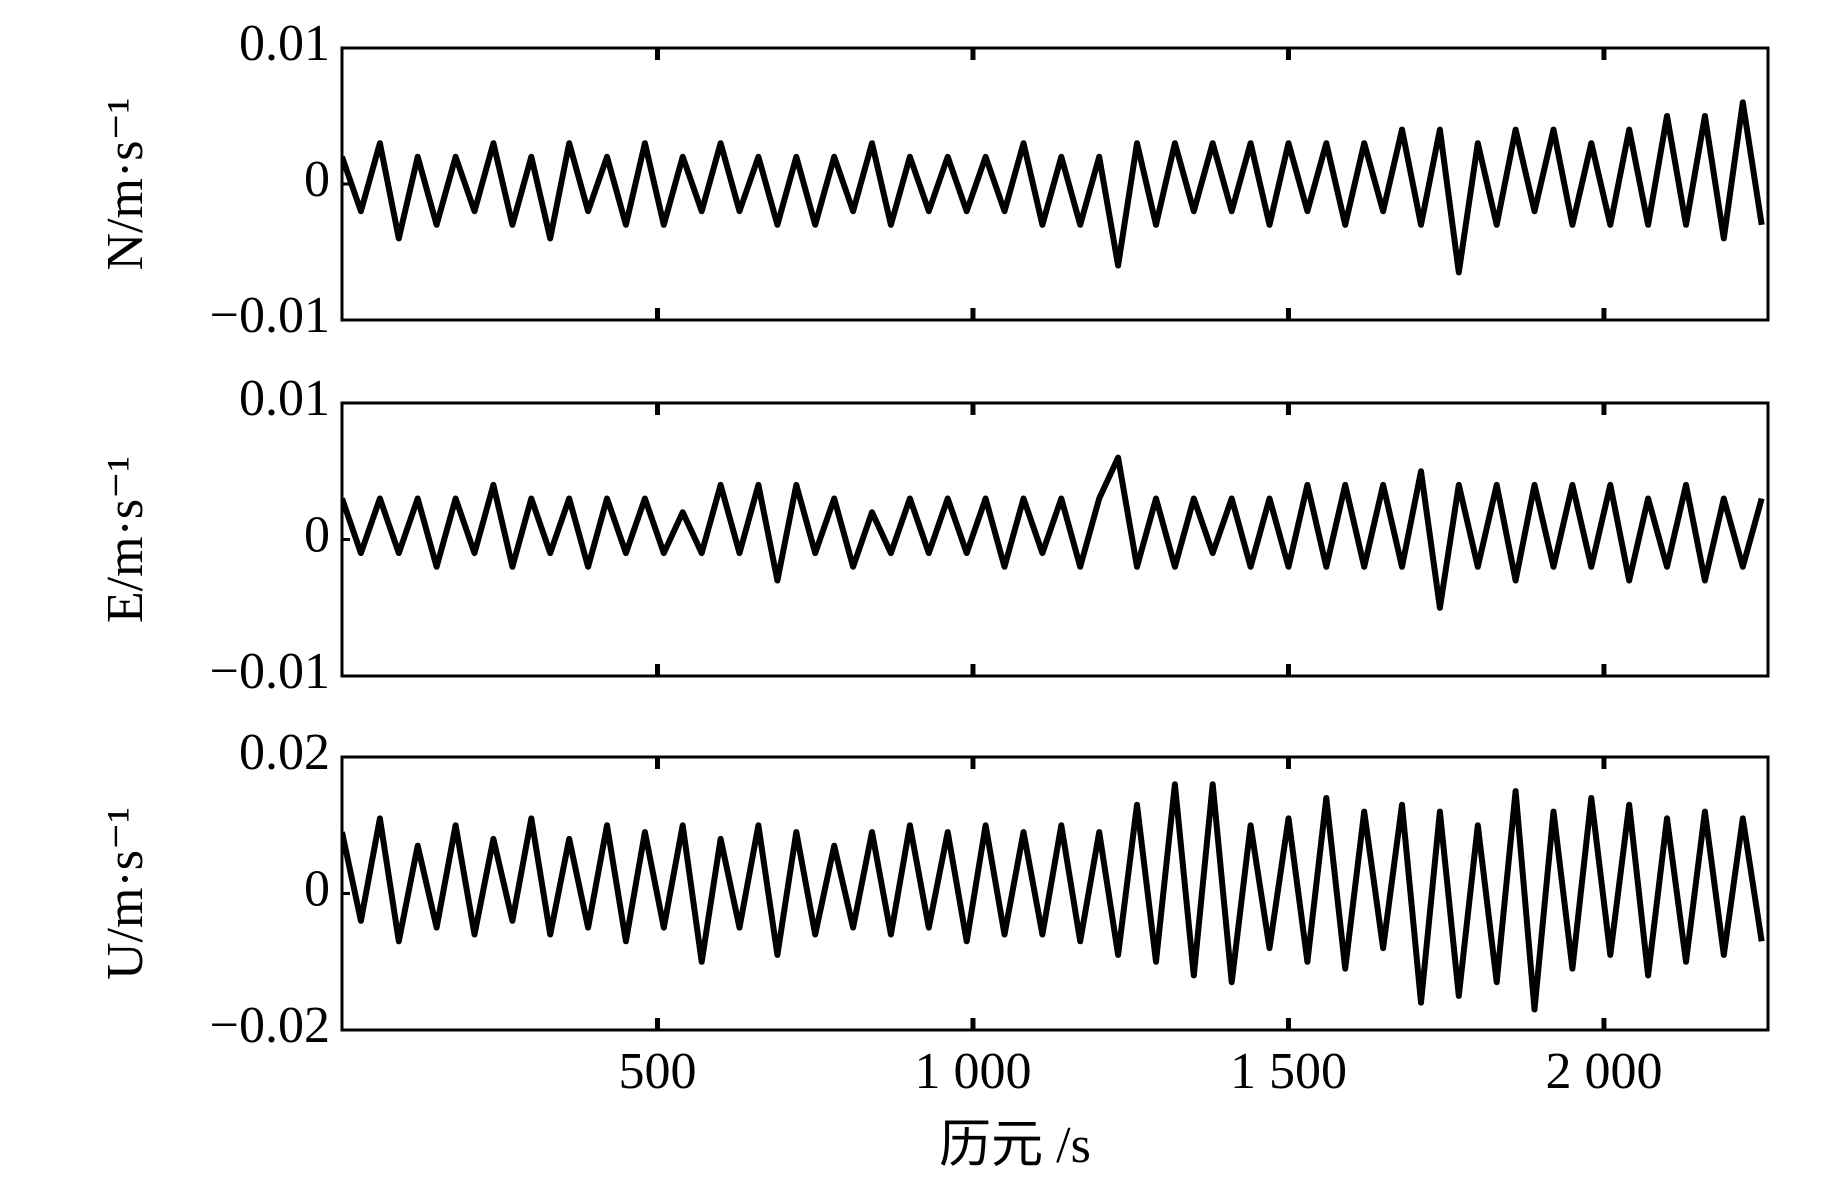 The image size is (1843, 1181). What do you see at coordinates (125, 539) in the screenshot?
I see `y-axis-label: E/m·s⁻¹` at bounding box center [125, 539].